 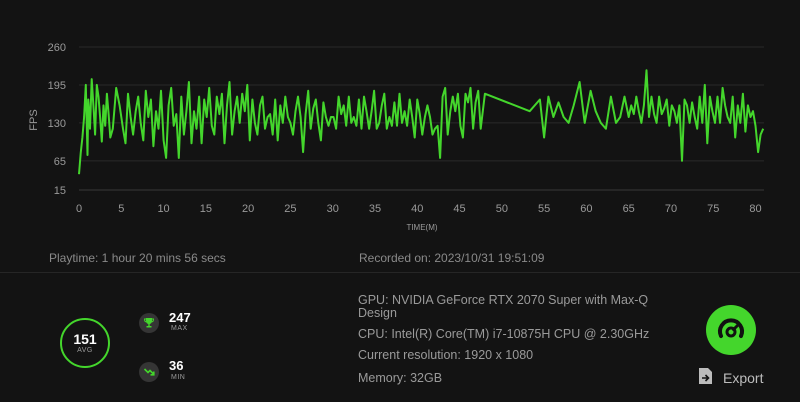 What do you see at coordinates (79, 209) in the screenshot?
I see `x-tick-label: 0` at bounding box center [79, 209].